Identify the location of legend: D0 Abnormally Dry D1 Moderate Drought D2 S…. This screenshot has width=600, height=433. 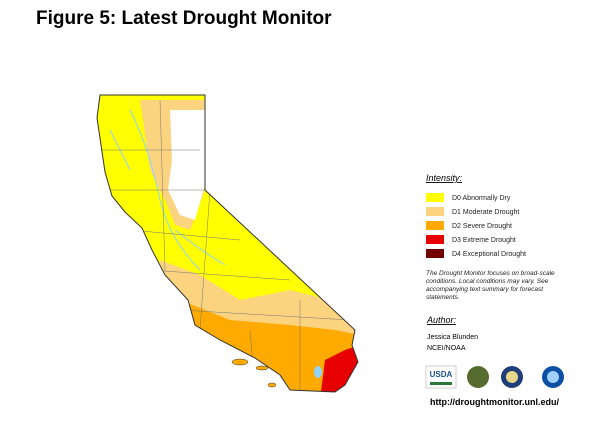
(476, 225).